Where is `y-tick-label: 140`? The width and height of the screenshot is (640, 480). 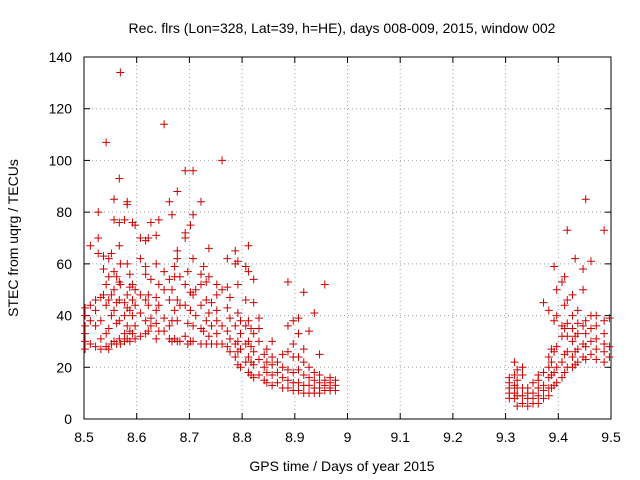 y-tick-label: 140 is located at coordinates (61, 57).